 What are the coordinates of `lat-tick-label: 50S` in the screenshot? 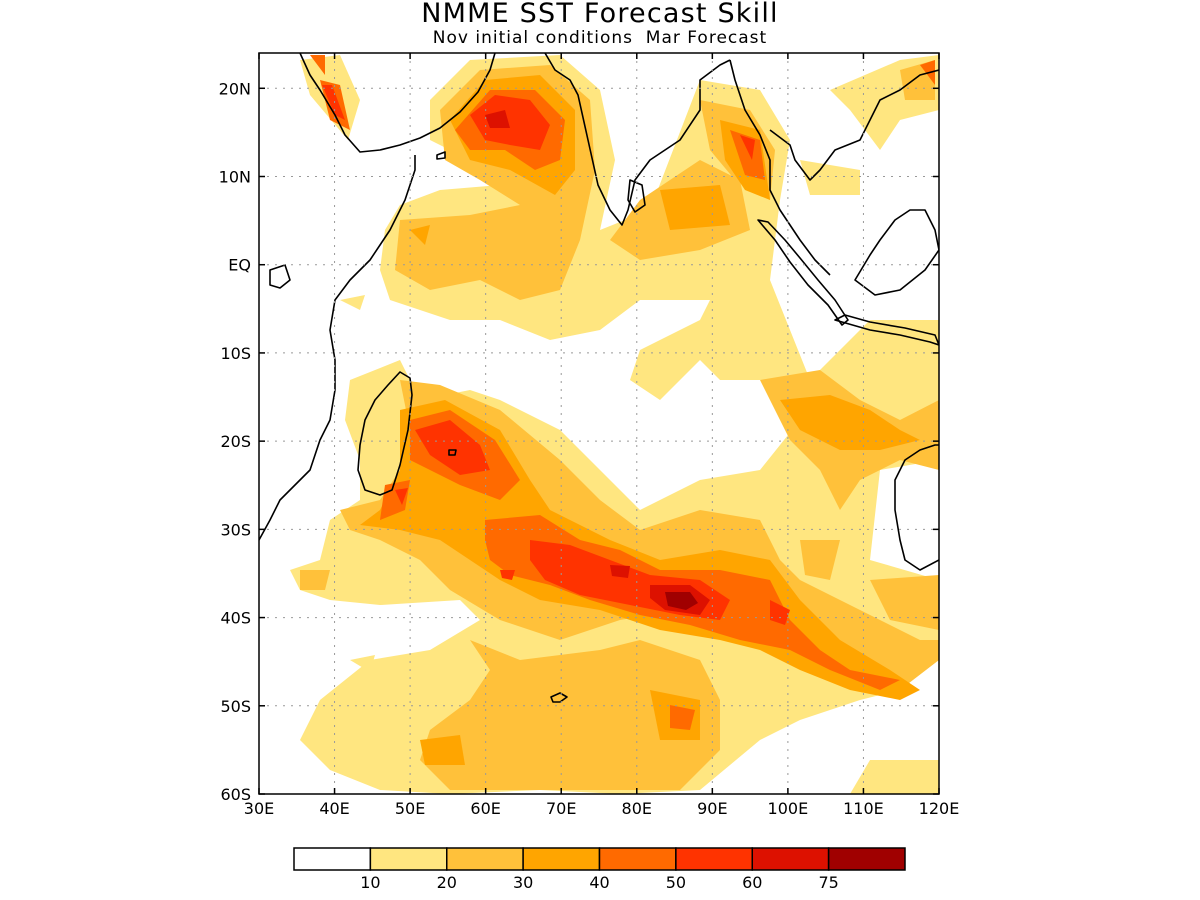 It's located at (235, 706).